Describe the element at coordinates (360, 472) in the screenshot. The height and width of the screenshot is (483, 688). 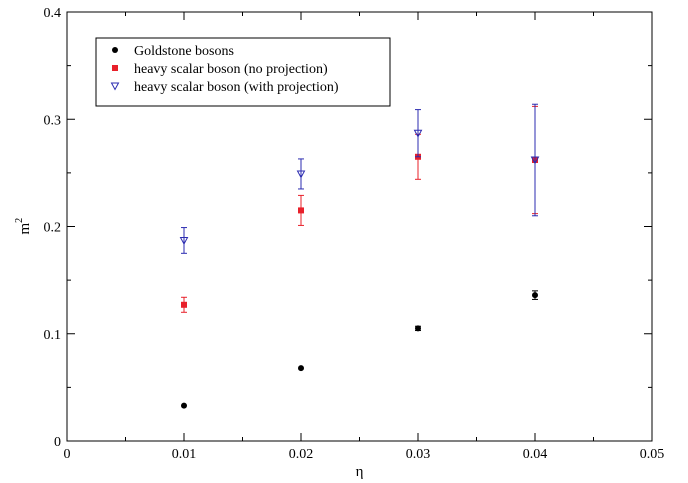
I see `x-axis-label: η` at that location.